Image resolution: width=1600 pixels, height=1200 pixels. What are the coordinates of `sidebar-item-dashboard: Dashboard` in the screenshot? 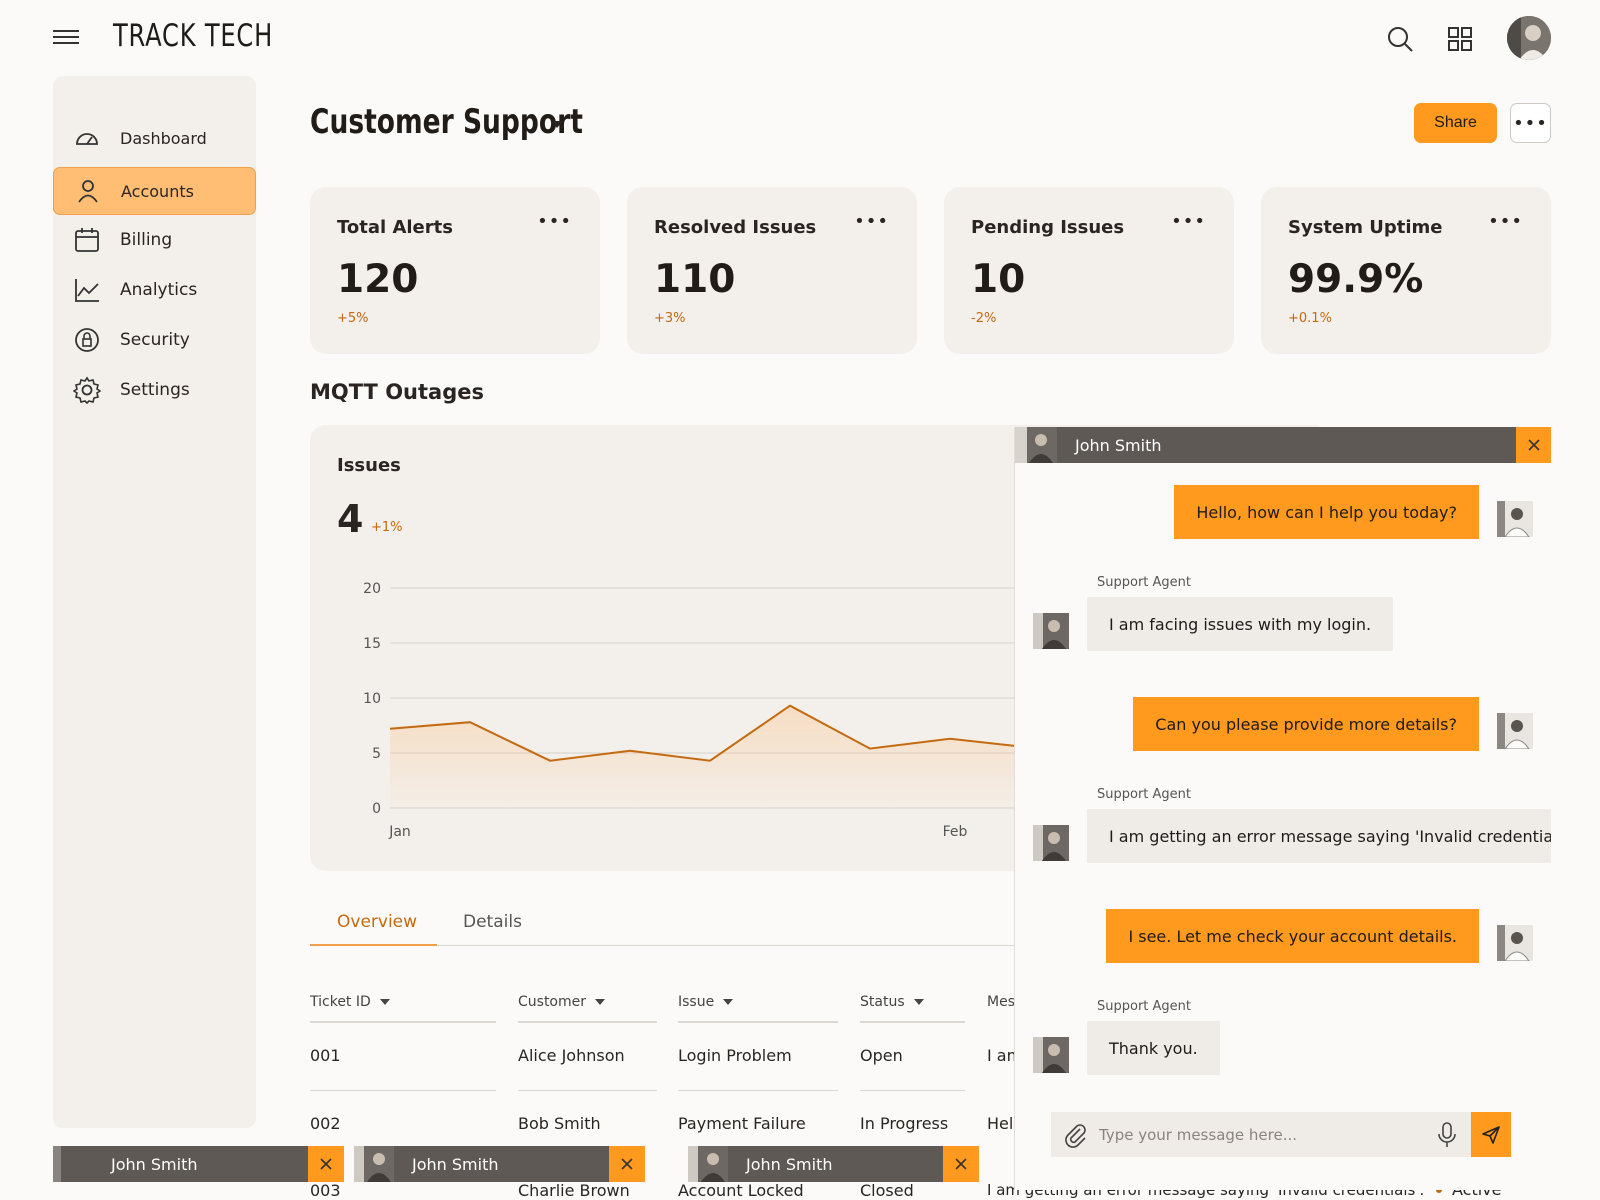 It's located at (154, 138).